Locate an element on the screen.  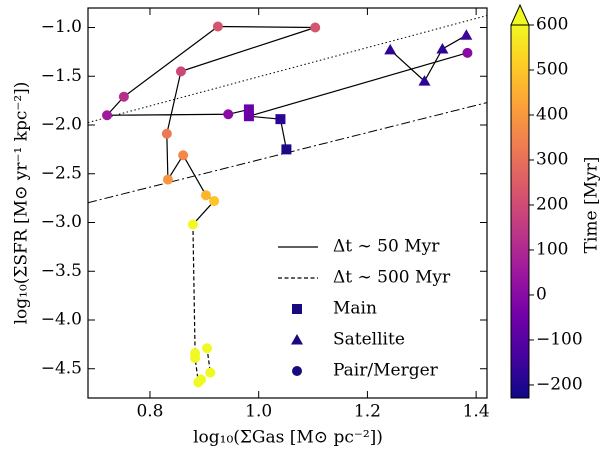
colorbar-tick-label: 500 is located at coordinates (552, 69).